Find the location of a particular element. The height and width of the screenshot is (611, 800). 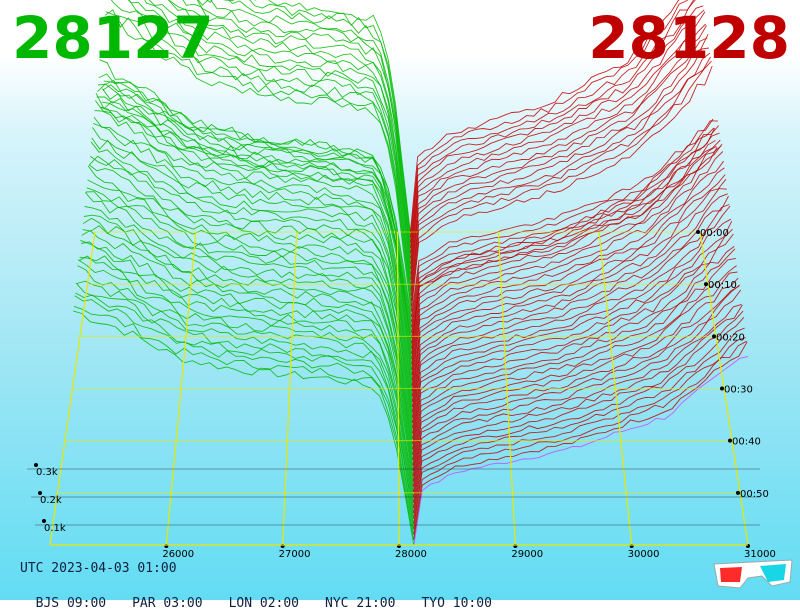

timezone-lon: LON 02:00 is located at coordinates (264, 603).